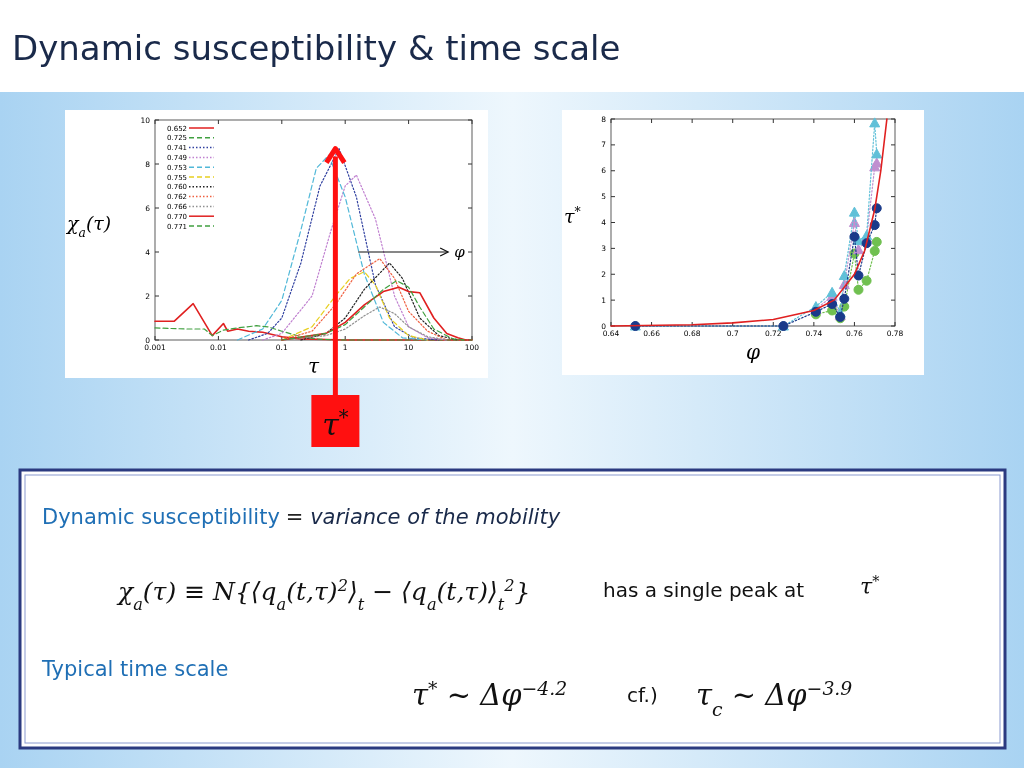 Image resolution: width=1024 pixels, height=768 pixels. Describe the element at coordinates (135, 669) in the screenshot. I see `text: Typical time scale` at that location.